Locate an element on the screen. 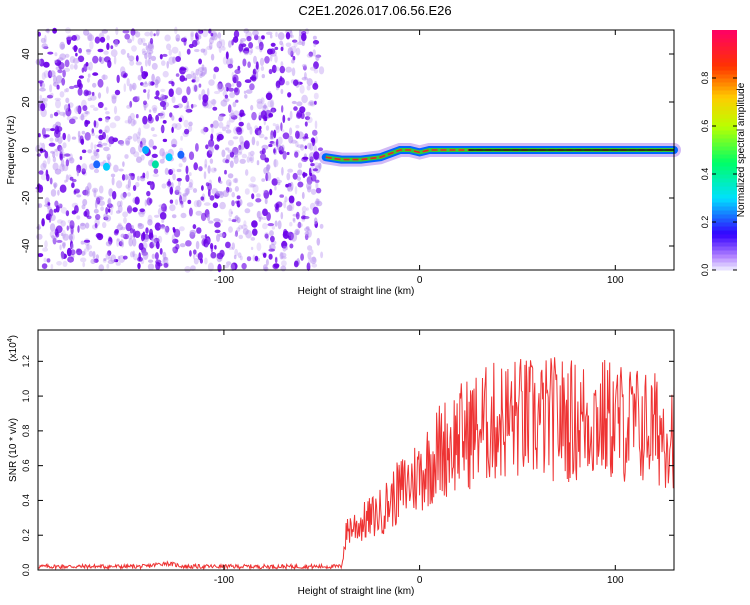 Image resolution: width=750 pixels, height=605 pixels. snr-scale-exponent: 4 is located at coordinates (10, 340).